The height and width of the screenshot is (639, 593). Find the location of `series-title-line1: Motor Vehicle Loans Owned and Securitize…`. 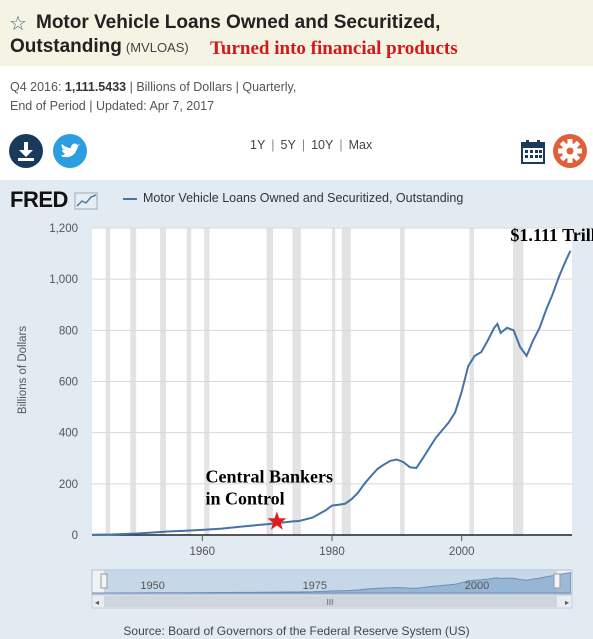

series-title-line1: Motor Vehicle Loans Owned and Securitize… is located at coordinates (238, 22).